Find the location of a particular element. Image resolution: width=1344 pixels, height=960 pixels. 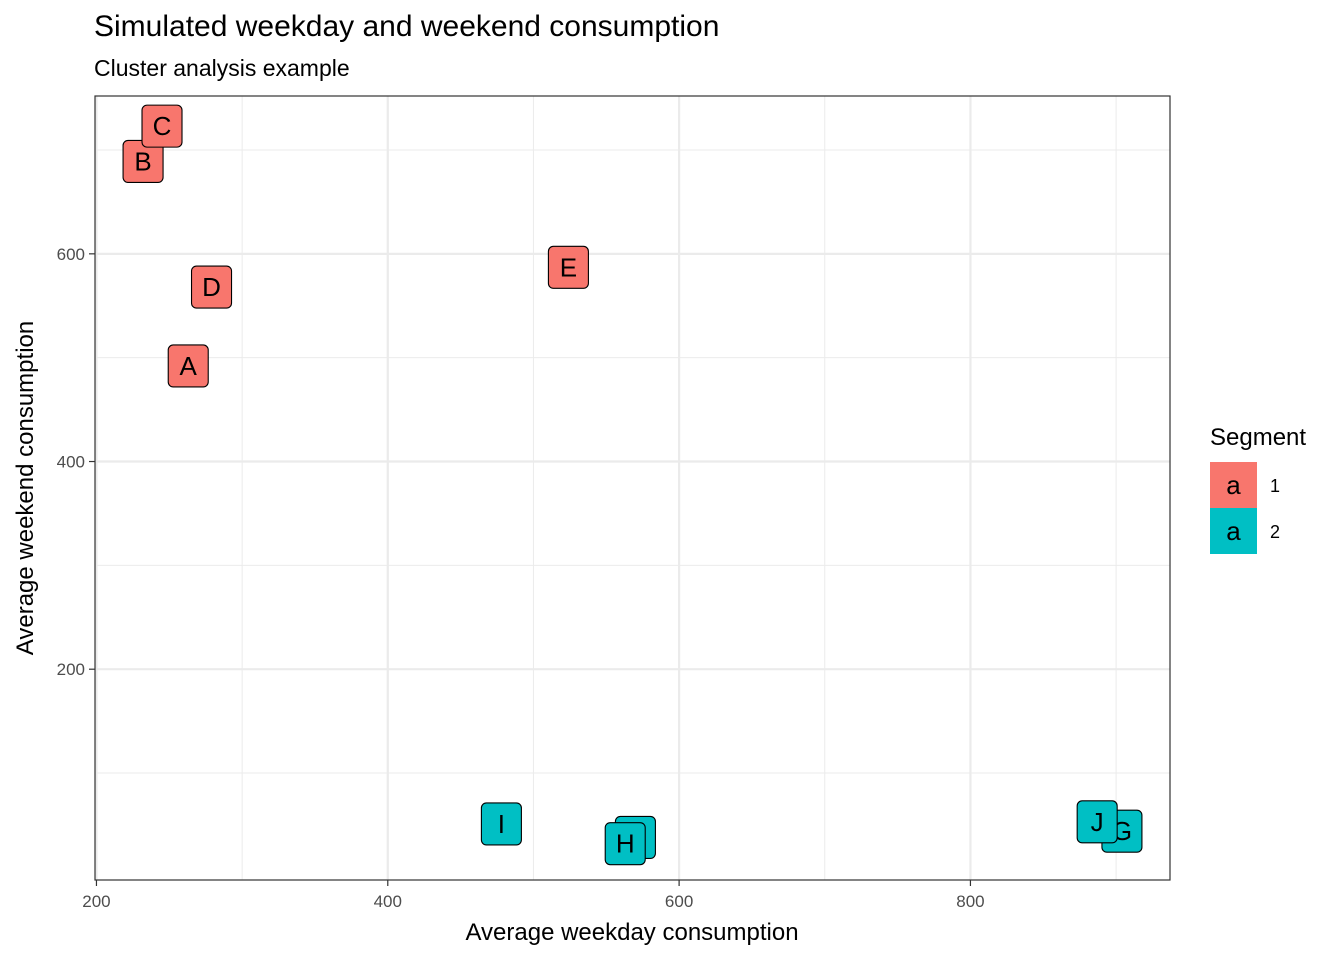

y-tick-label: 200 is located at coordinates (71, 669).